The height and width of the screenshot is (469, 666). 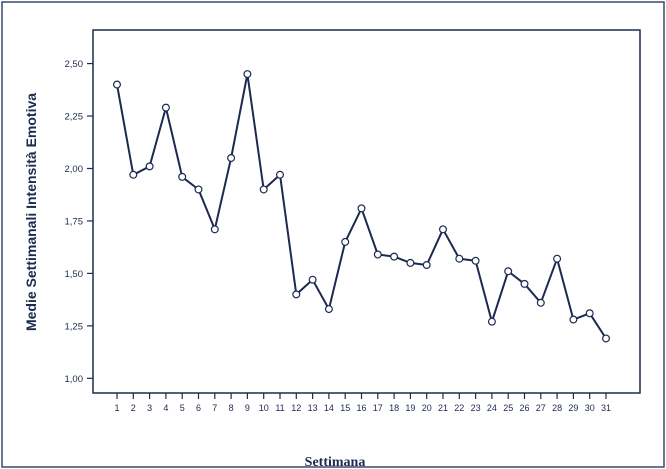 I want to click on x-tick-label: 28, so click(x=557, y=408).